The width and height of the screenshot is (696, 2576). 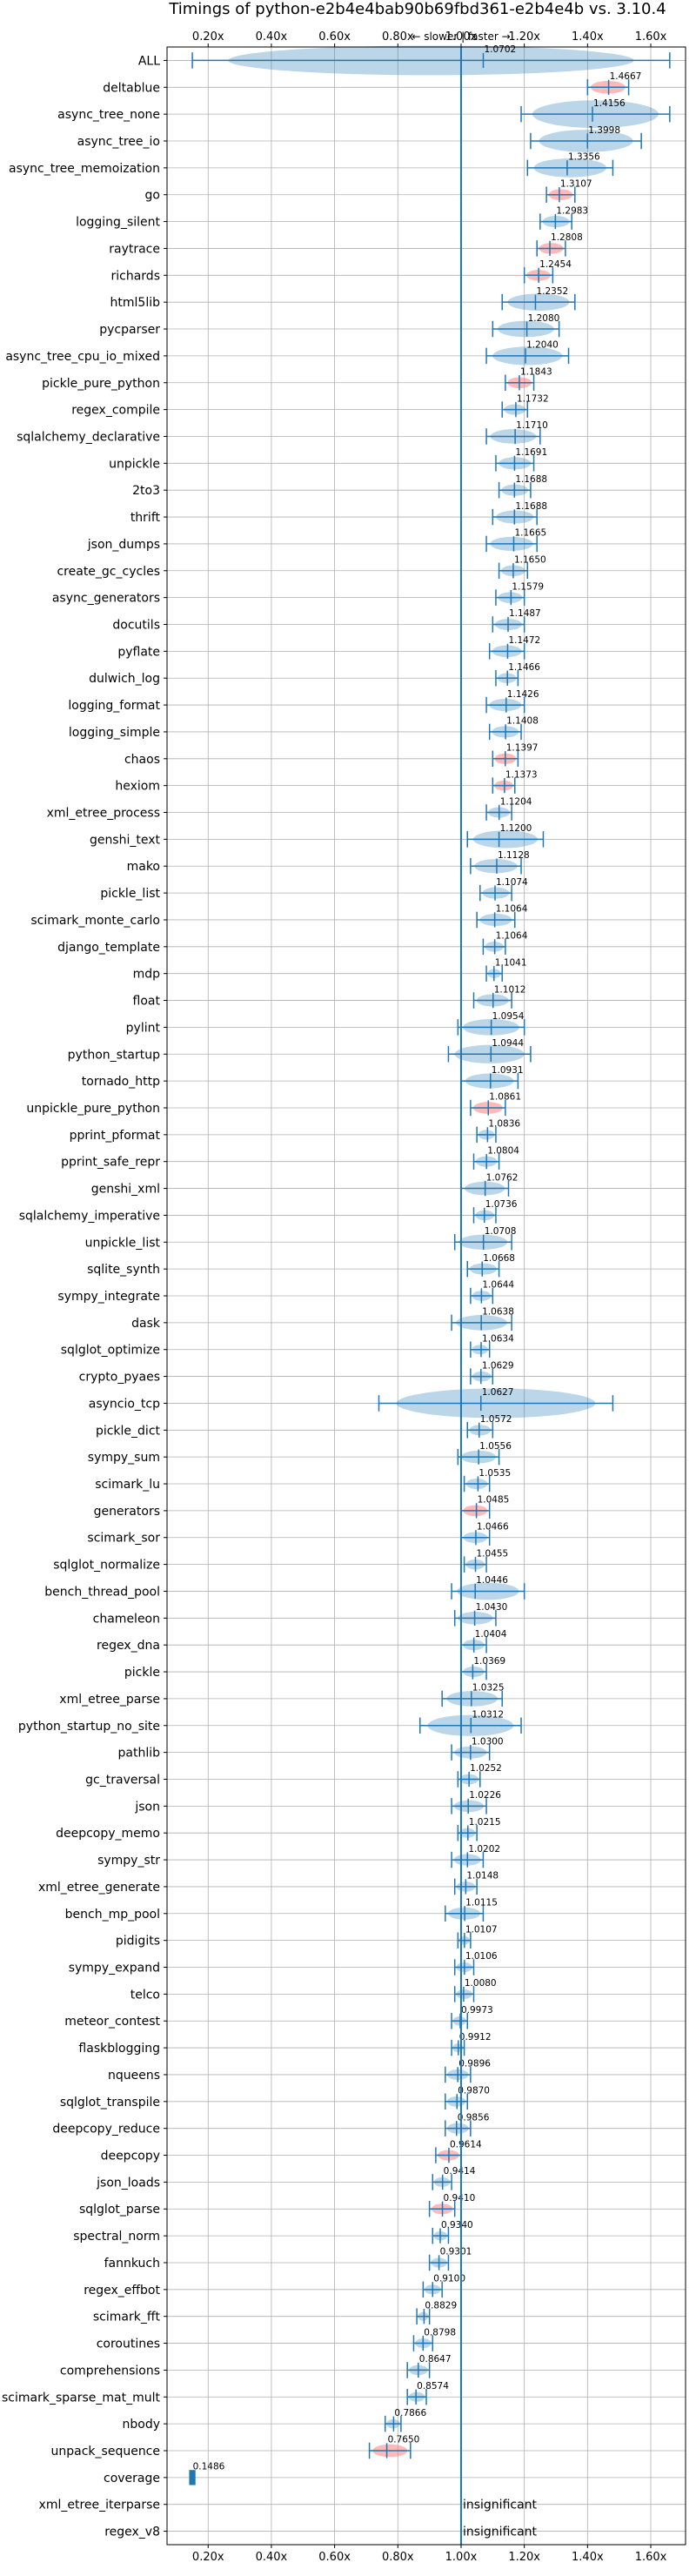 I want to click on violin-regex_compile: 1.1732, so click(x=525, y=405).